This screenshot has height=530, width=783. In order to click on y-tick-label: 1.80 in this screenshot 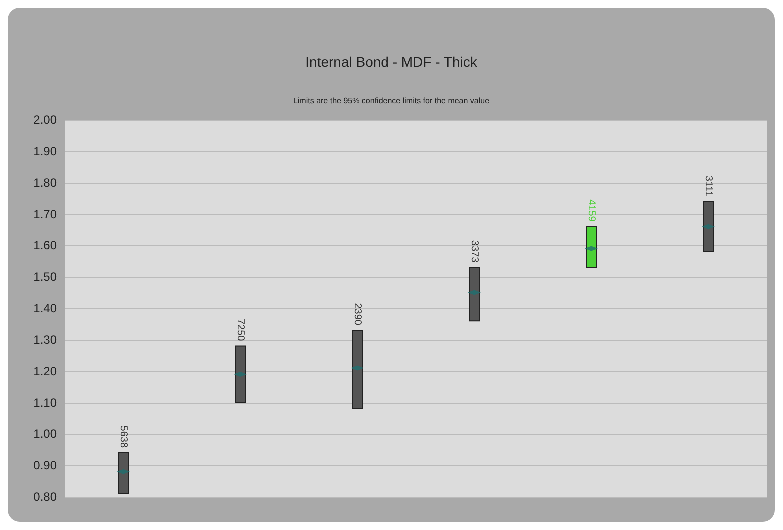, I will do `click(46, 183)`.